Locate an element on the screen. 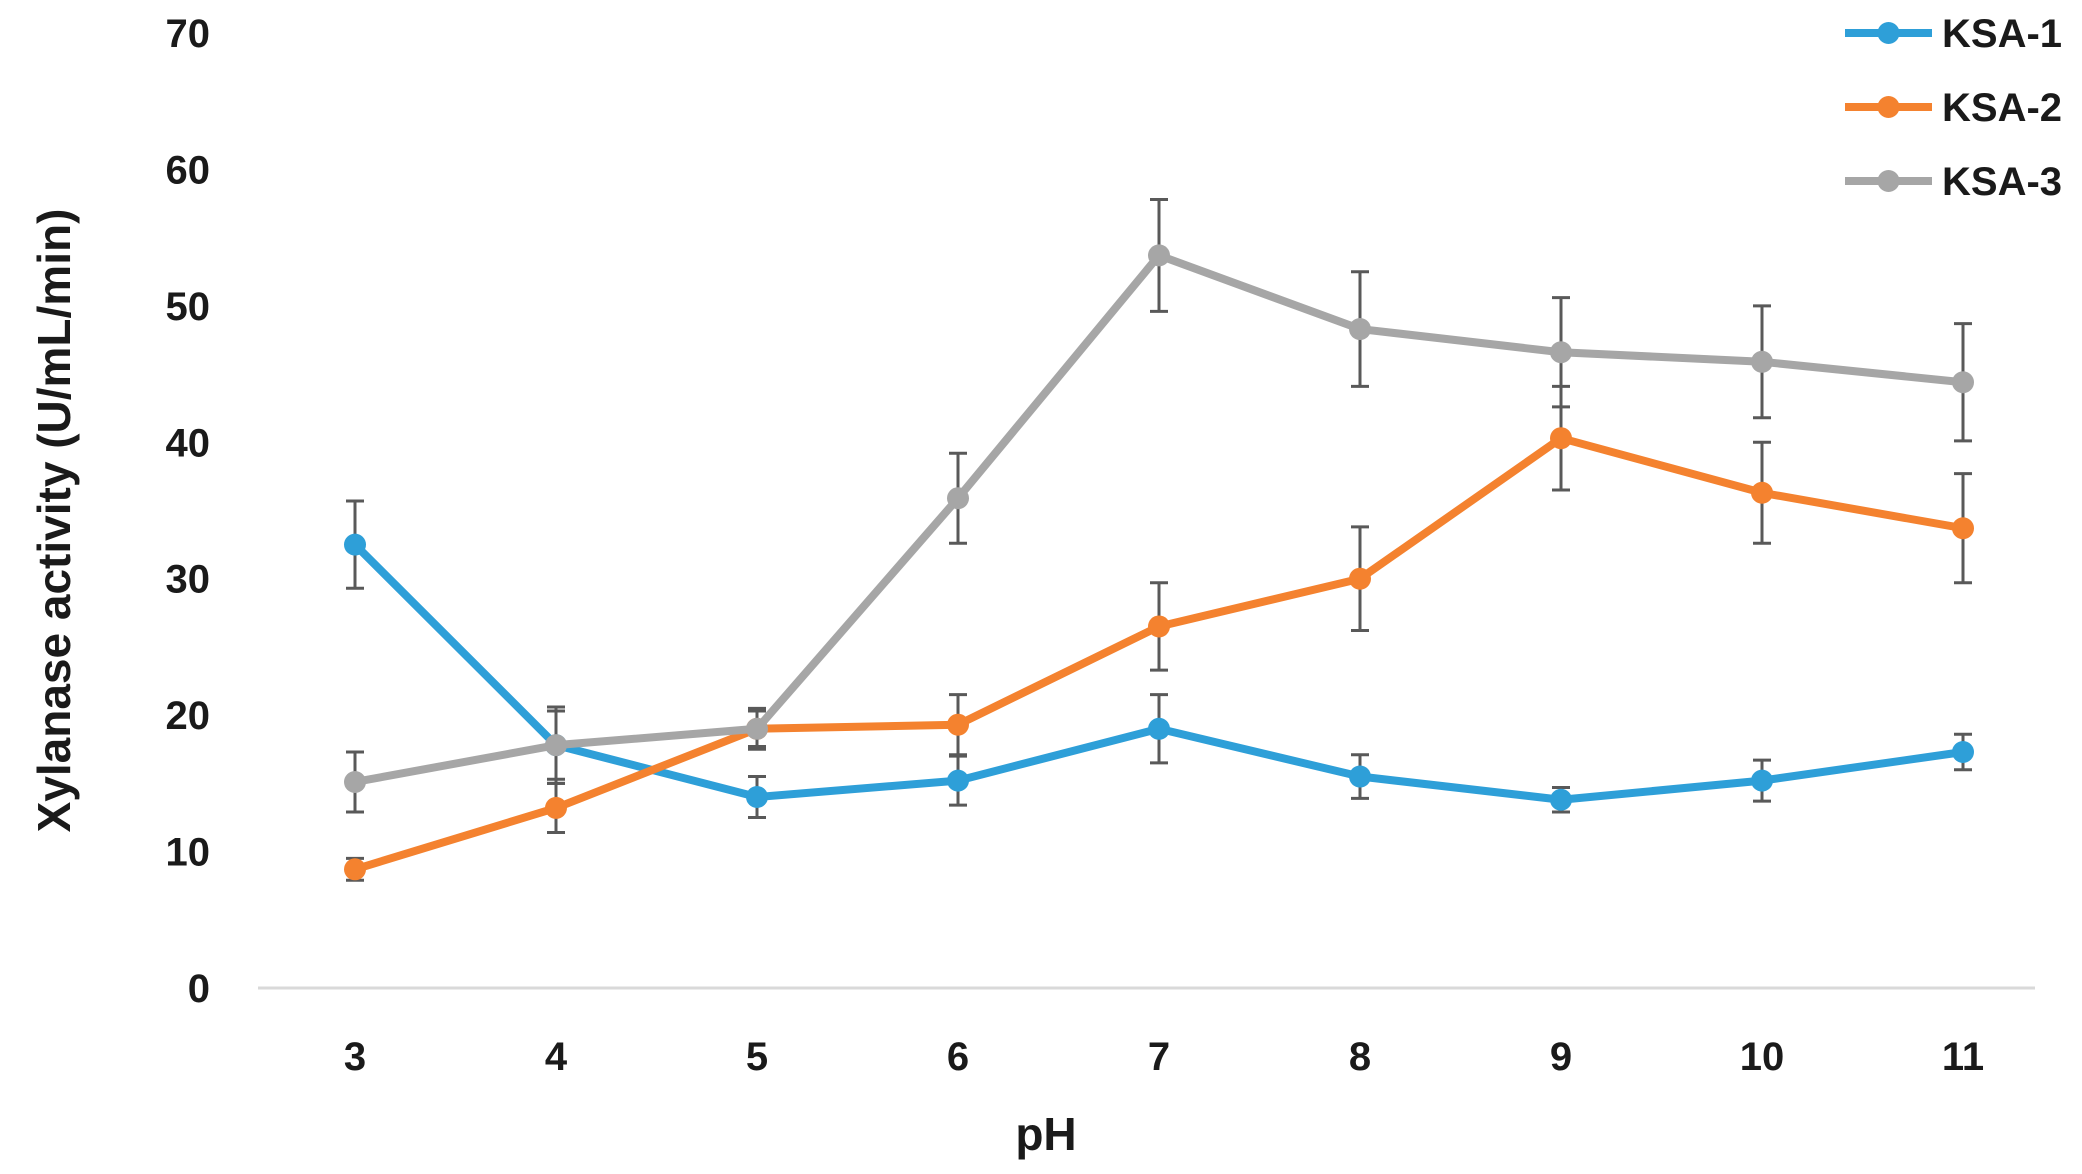 Image resolution: width=2082 pixels, height=1174 pixels. legend-item-ksa-3: KSA-3 is located at coordinates (1953, 182).